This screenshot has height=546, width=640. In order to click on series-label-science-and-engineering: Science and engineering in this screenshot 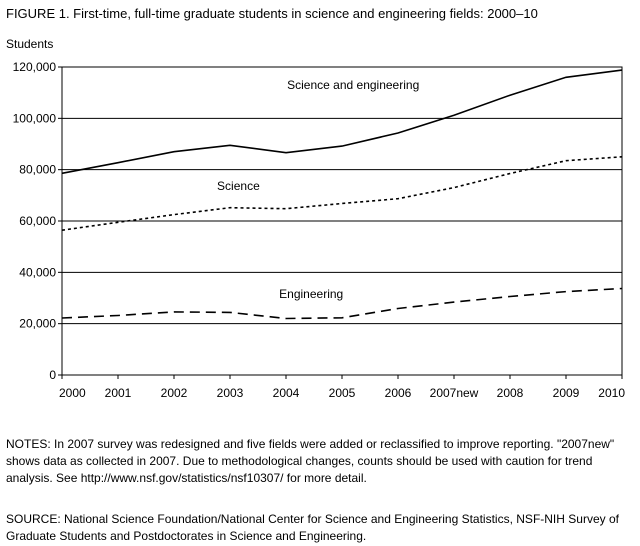, I will do `click(353, 85)`.